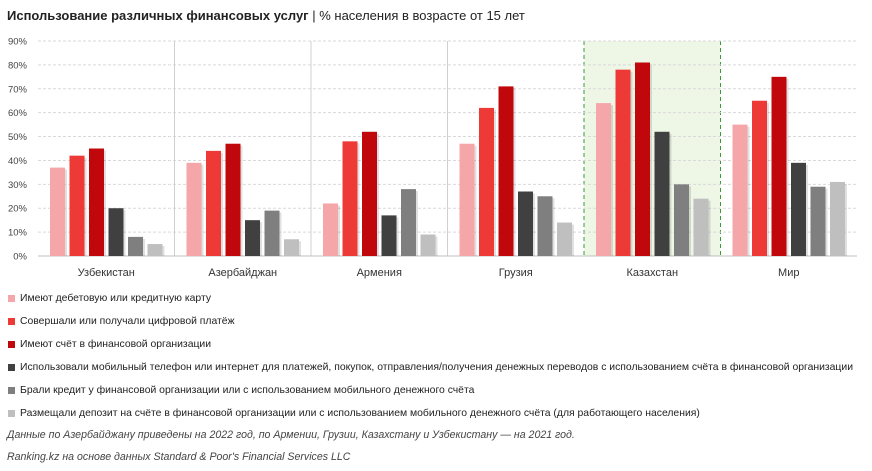  I want to click on legend-label: Имеют счёт в финансовой организации, so click(116, 344).